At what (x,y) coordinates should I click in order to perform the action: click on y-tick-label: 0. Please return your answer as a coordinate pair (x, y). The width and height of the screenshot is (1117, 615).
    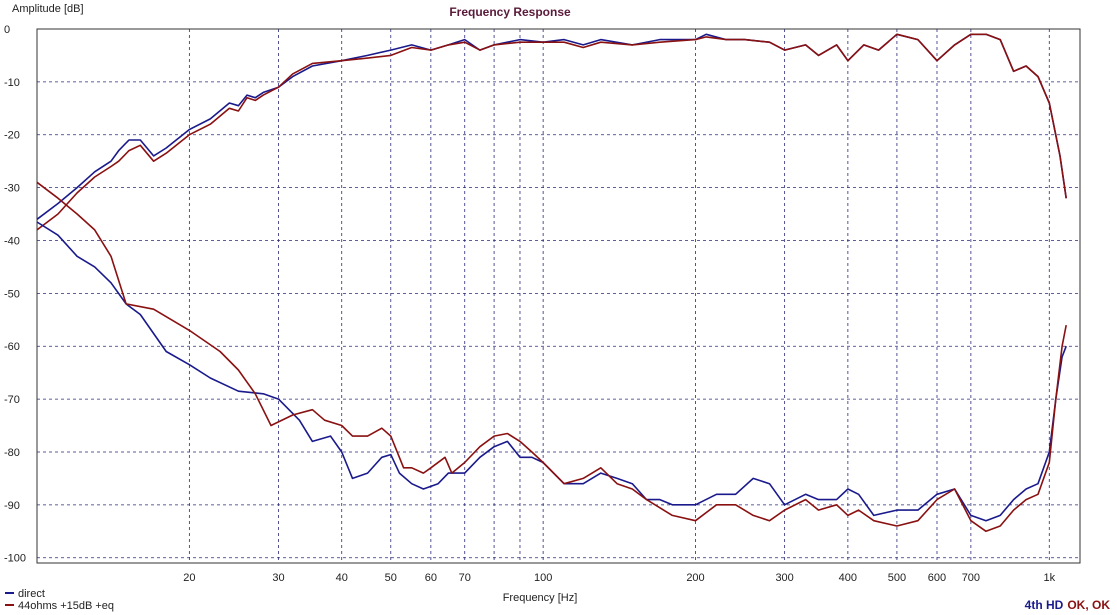
    Looking at the image, I should click on (7, 30).